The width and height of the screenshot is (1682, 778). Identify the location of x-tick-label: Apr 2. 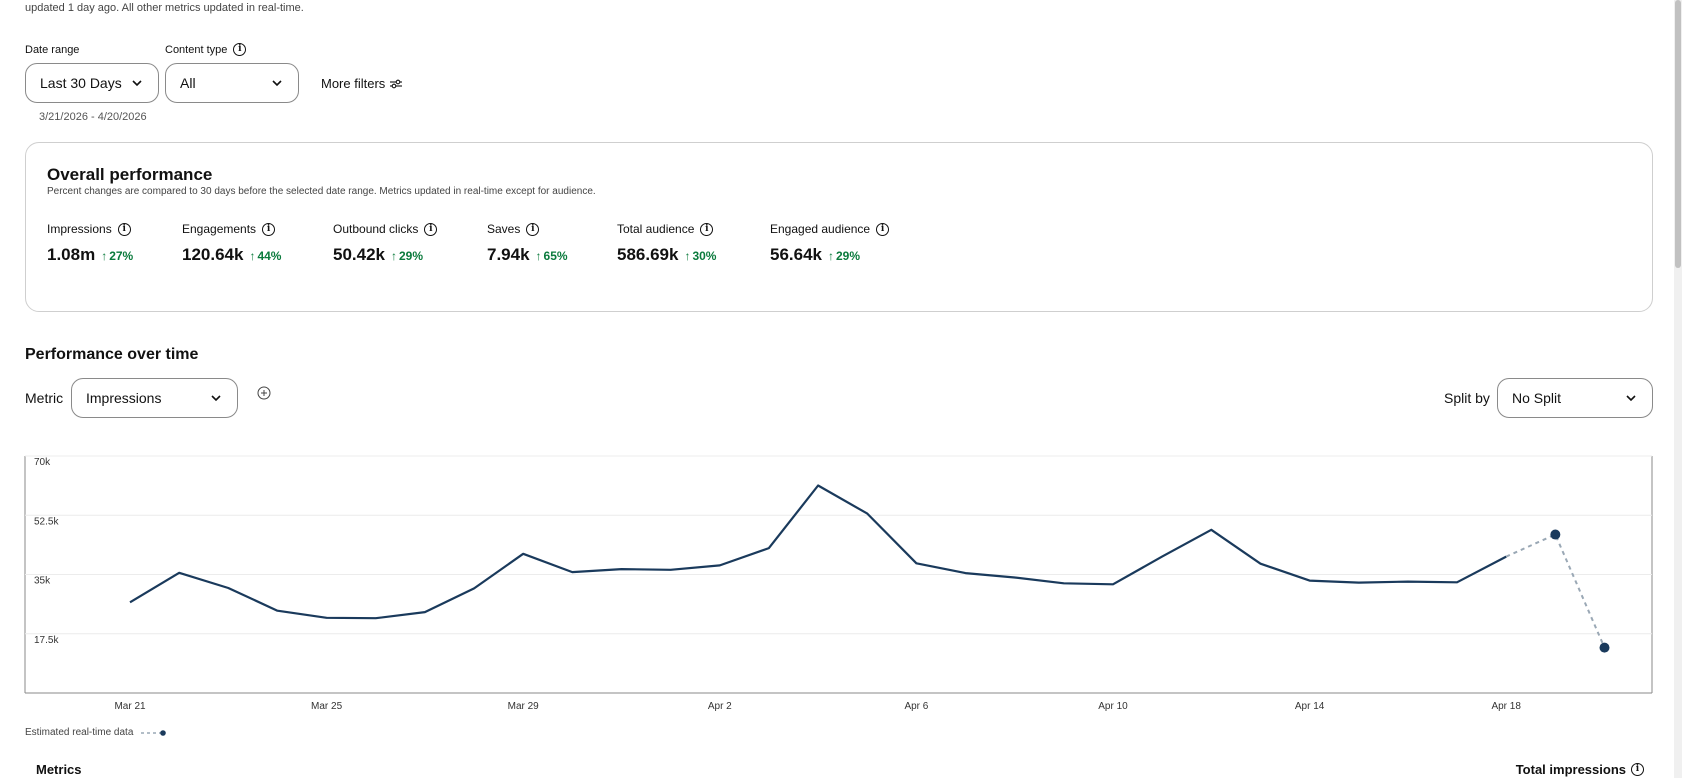
(720, 706).